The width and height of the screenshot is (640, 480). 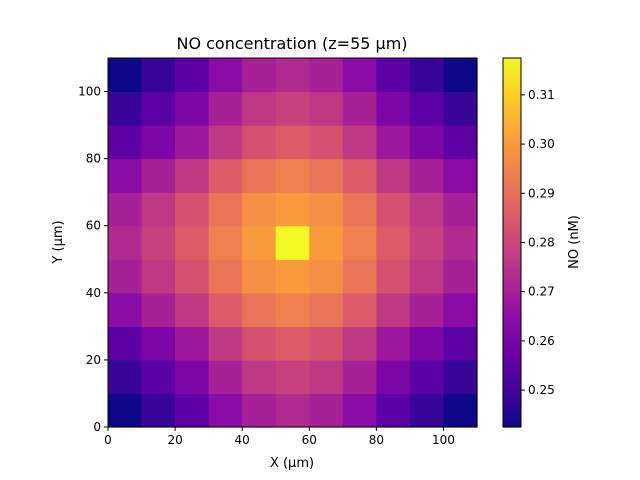 I want to click on colorbar, so click(x=512, y=243).